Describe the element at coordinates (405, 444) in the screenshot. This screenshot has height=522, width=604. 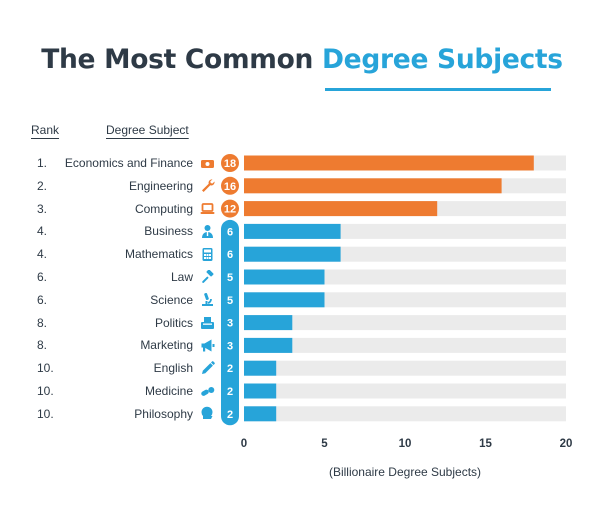
I see `x-tick-label: 10` at that location.